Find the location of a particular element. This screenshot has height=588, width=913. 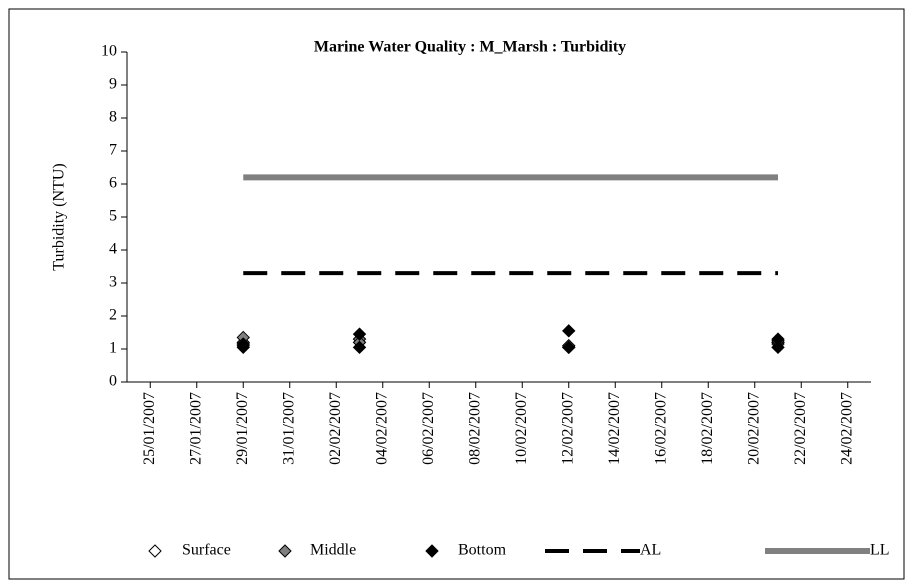

y-axis-label: Turbidity (NTU) is located at coordinates (59, 216).